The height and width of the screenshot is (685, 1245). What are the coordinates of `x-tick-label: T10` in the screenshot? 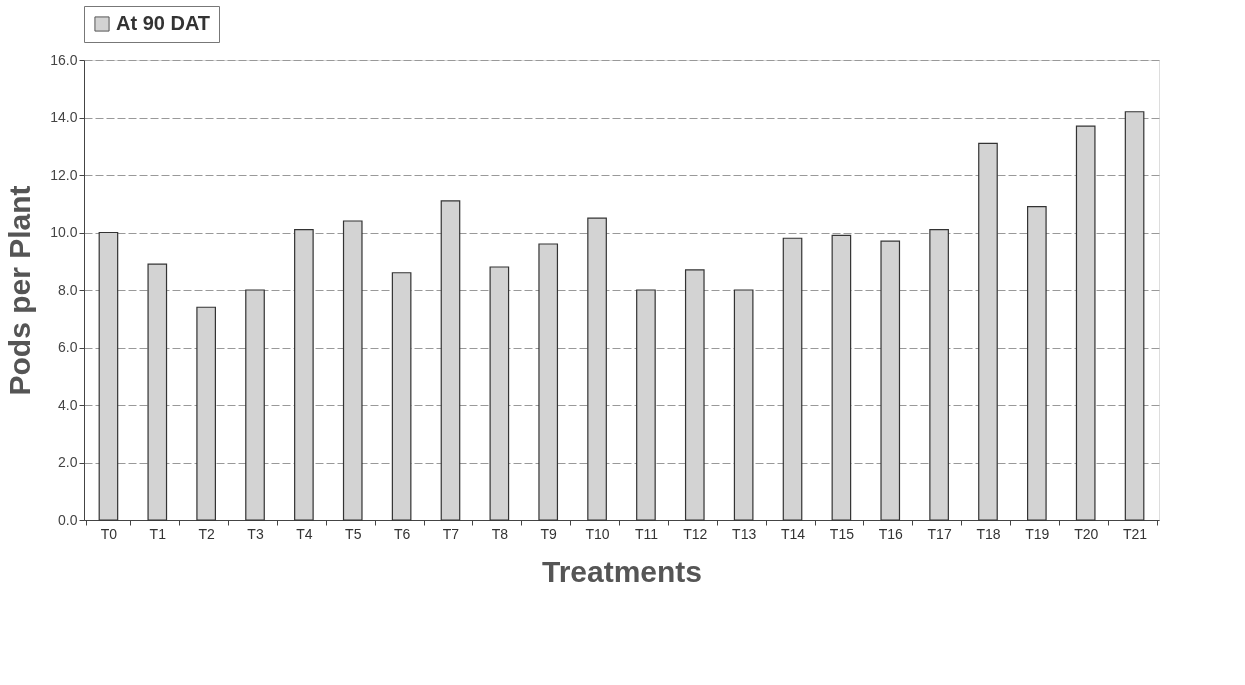 It's located at (597, 533).